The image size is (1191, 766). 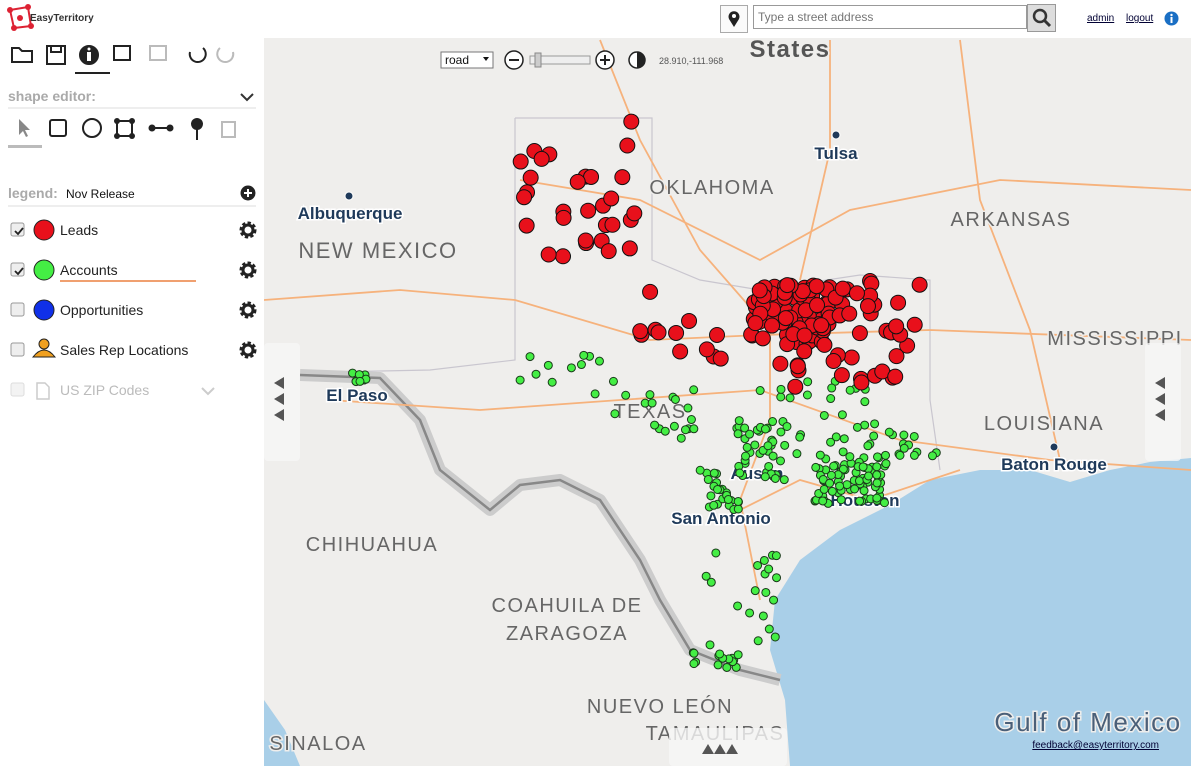 What do you see at coordinates (486, 59) in the screenshot?
I see `select-arrow` at bounding box center [486, 59].